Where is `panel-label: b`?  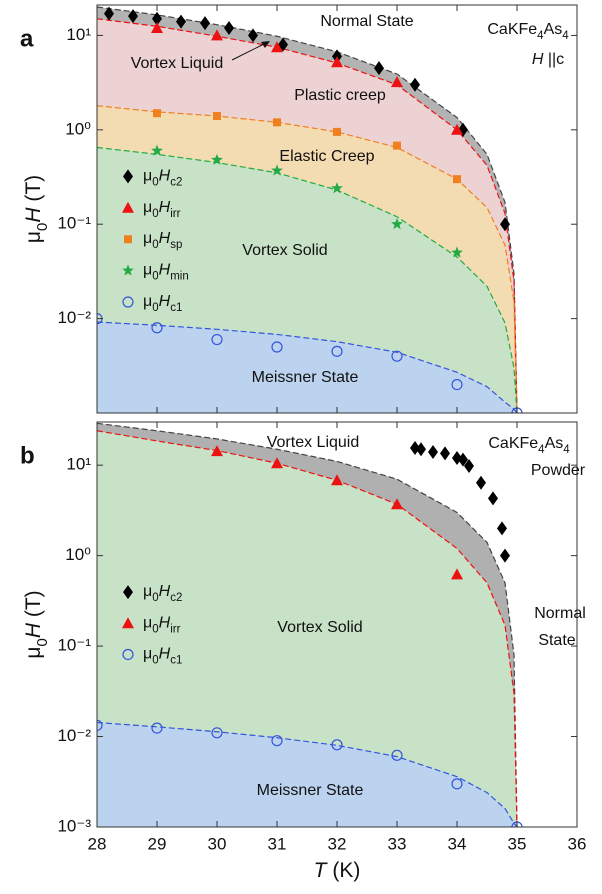 panel-label: b is located at coordinates (27, 455).